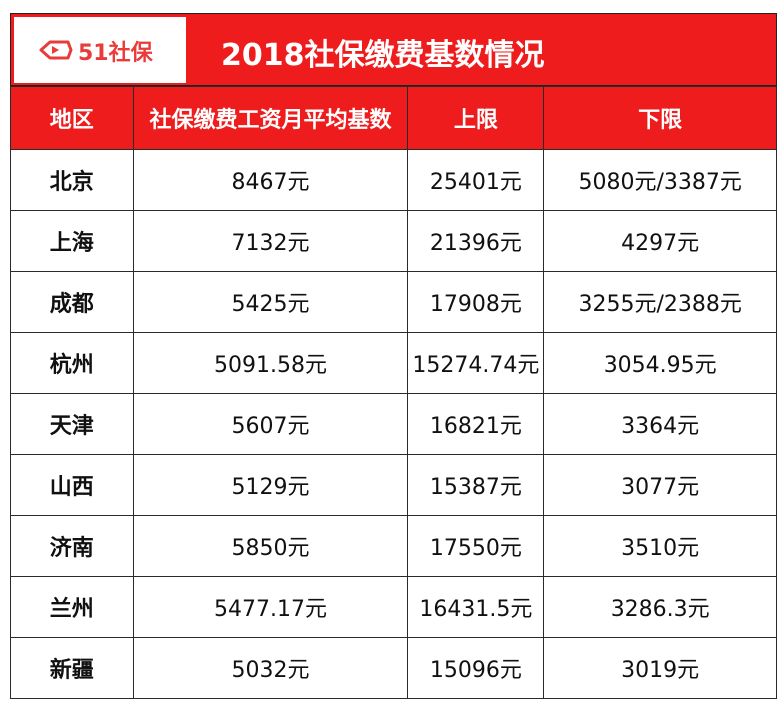  What do you see at coordinates (660, 363) in the screenshot?
I see `cell-lower-limit: 3054.95元` at bounding box center [660, 363].